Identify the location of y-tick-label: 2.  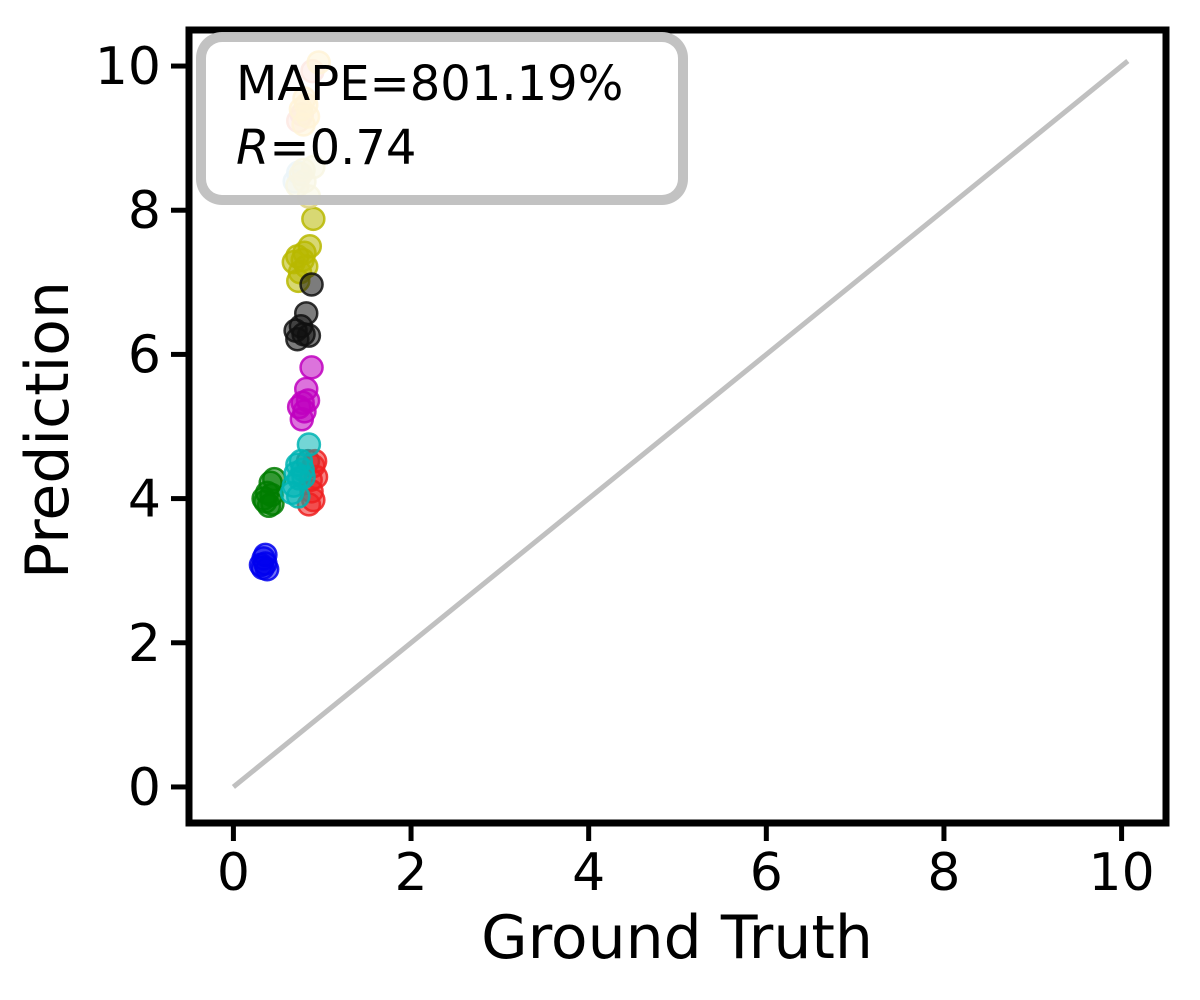
(144, 644).